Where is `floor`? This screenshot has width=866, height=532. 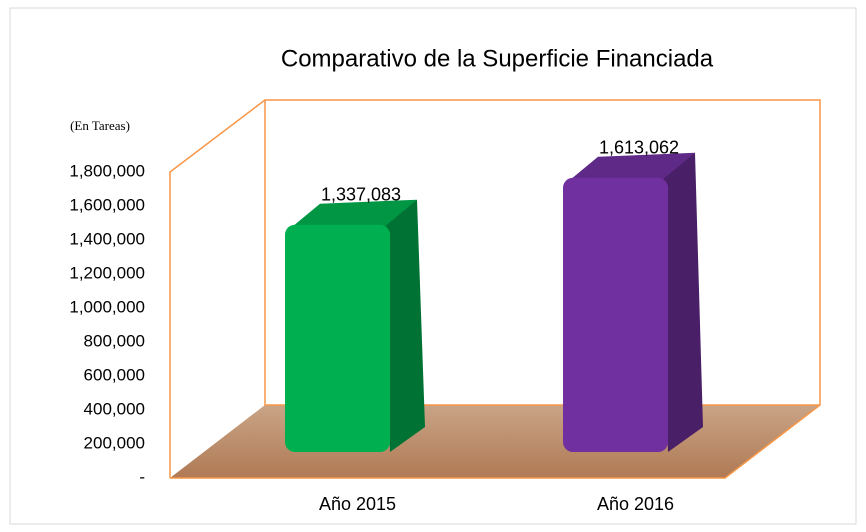
floor is located at coordinates (495, 441).